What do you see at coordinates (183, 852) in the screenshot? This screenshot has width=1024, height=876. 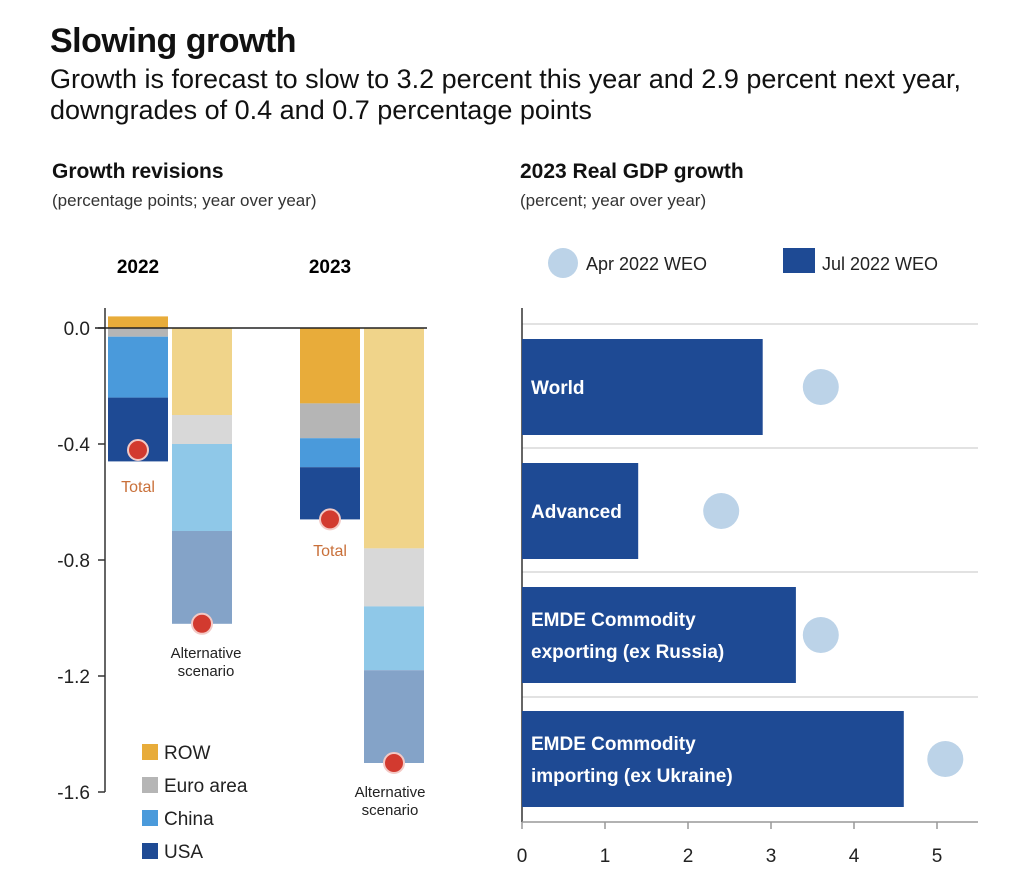 I see `legend-label: USA` at bounding box center [183, 852].